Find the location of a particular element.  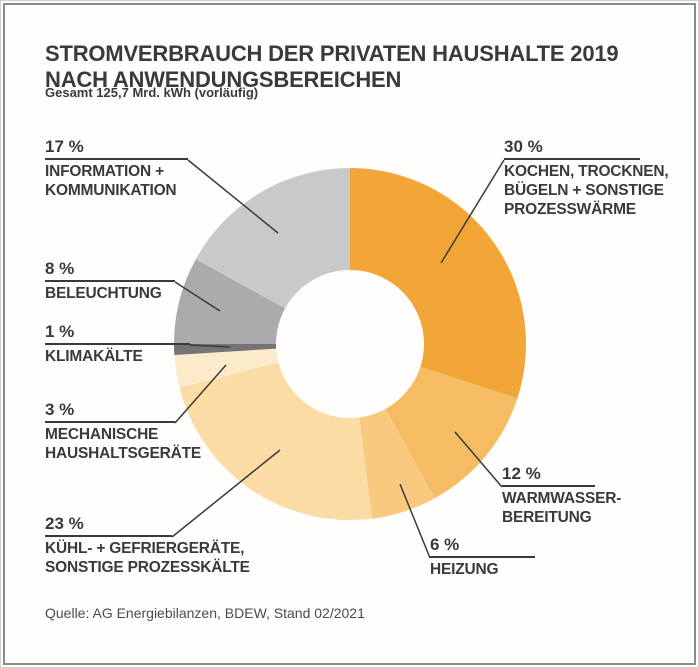

leader-line-kochen is located at coordinates (472, 211).